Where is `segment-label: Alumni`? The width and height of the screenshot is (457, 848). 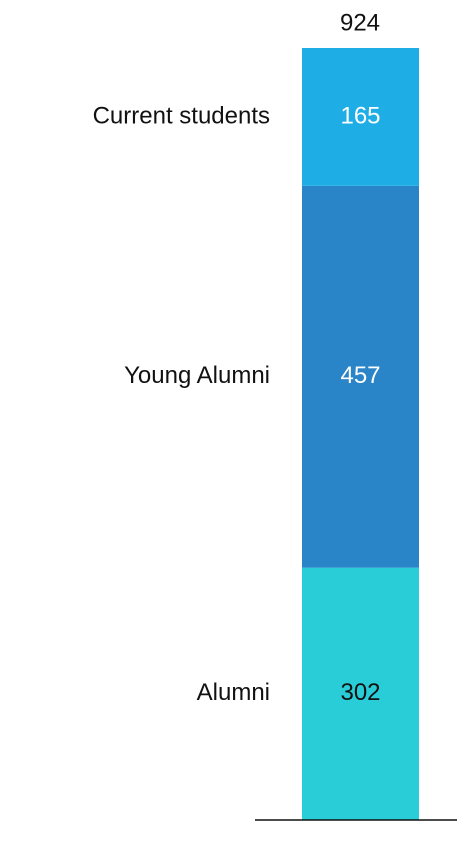
segment-label: Alumni is located at coordinates (233, 692).